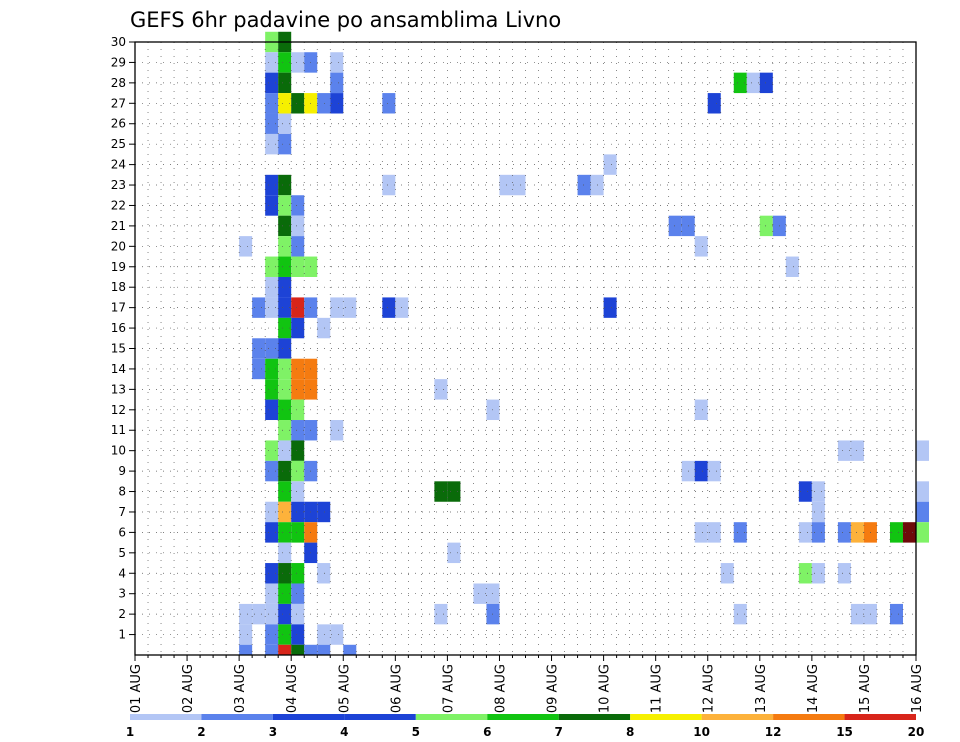 This screenshot has height=742, width=960. Describe the element at coordinates (345, 20) in the screenshot. I see `chart-title: GEFS 6hr padavine po ansamblima Livno` at that location.